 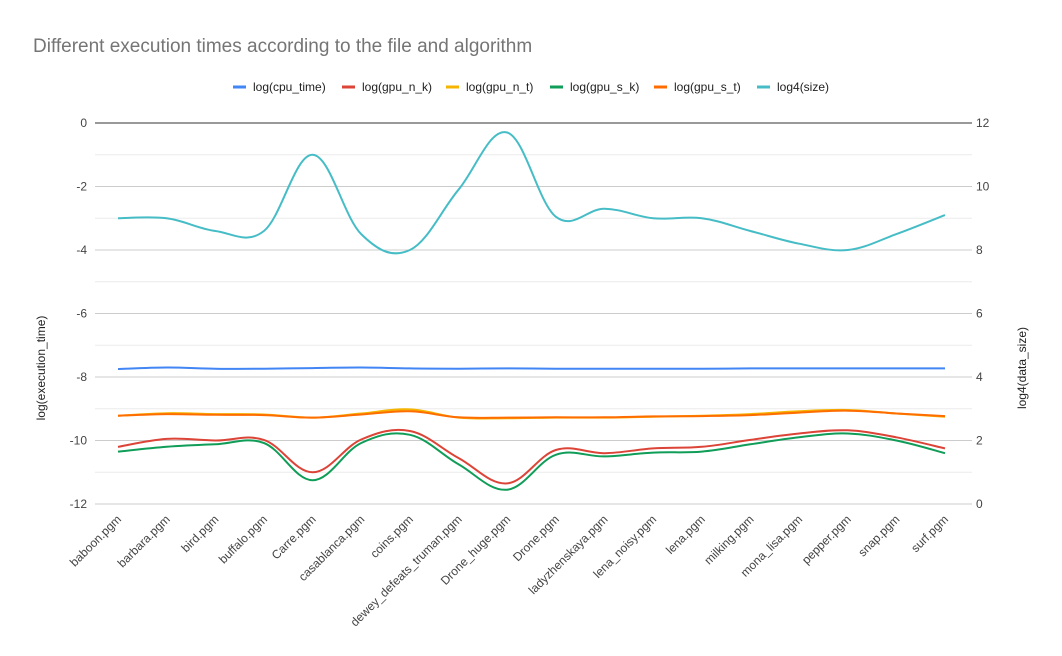 I want to click on legend-label: log(gpu_s_k), so click(x=604, y=87).